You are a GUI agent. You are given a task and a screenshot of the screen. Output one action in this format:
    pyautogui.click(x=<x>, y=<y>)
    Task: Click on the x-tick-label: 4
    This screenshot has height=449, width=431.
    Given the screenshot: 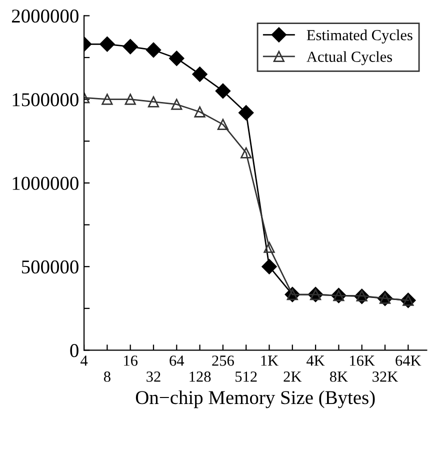 What is the action you would take?
    pyautogui.click(x=84, y=361)
    